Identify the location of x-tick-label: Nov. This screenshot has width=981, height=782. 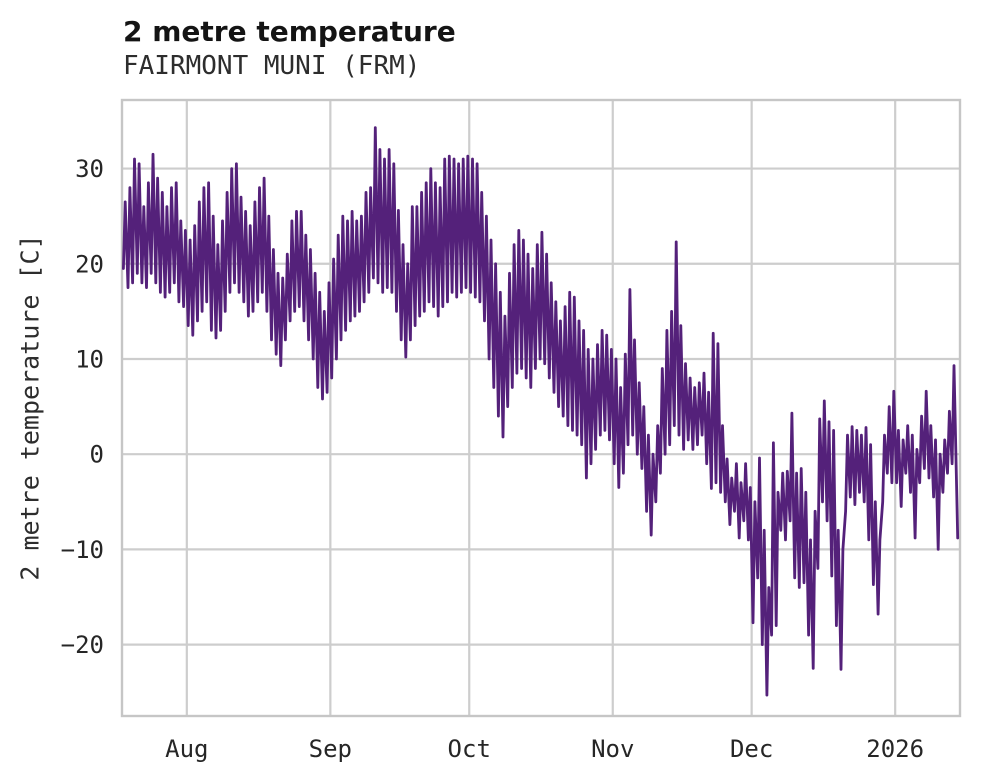
(612, 749).